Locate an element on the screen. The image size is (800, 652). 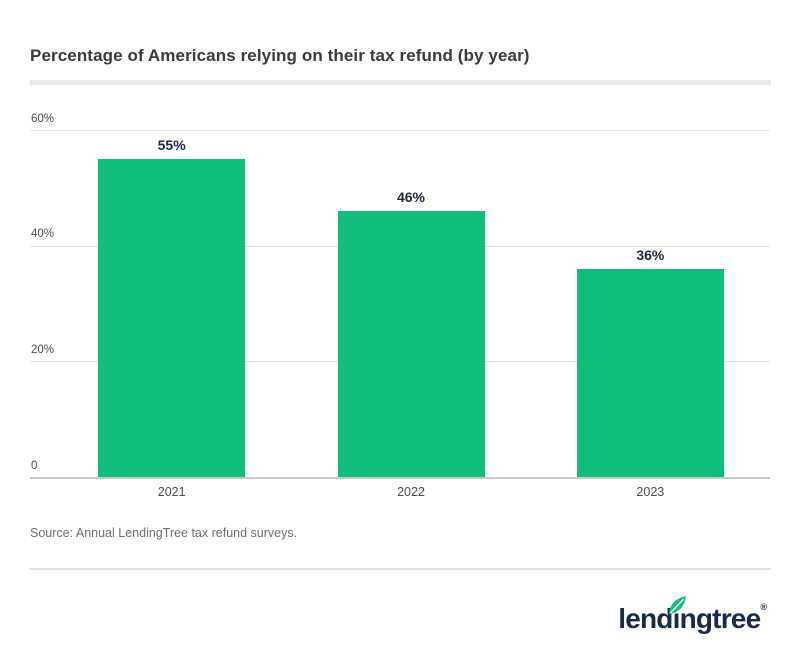
x-axis-tick-label: 2021 is located at coordinates (171, 492).